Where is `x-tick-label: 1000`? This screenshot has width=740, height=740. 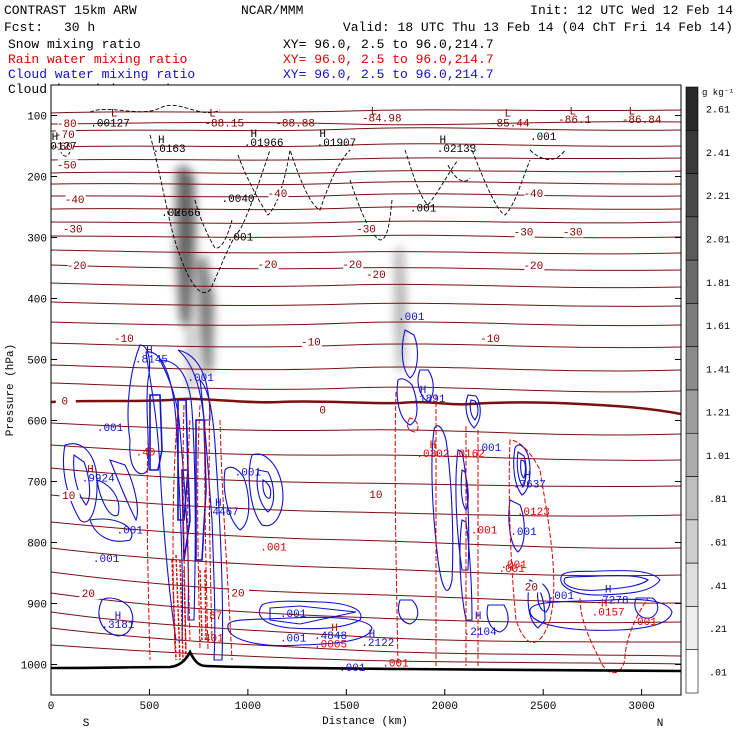
x-tick-label: 1000 is located at coordinates (248, 707).